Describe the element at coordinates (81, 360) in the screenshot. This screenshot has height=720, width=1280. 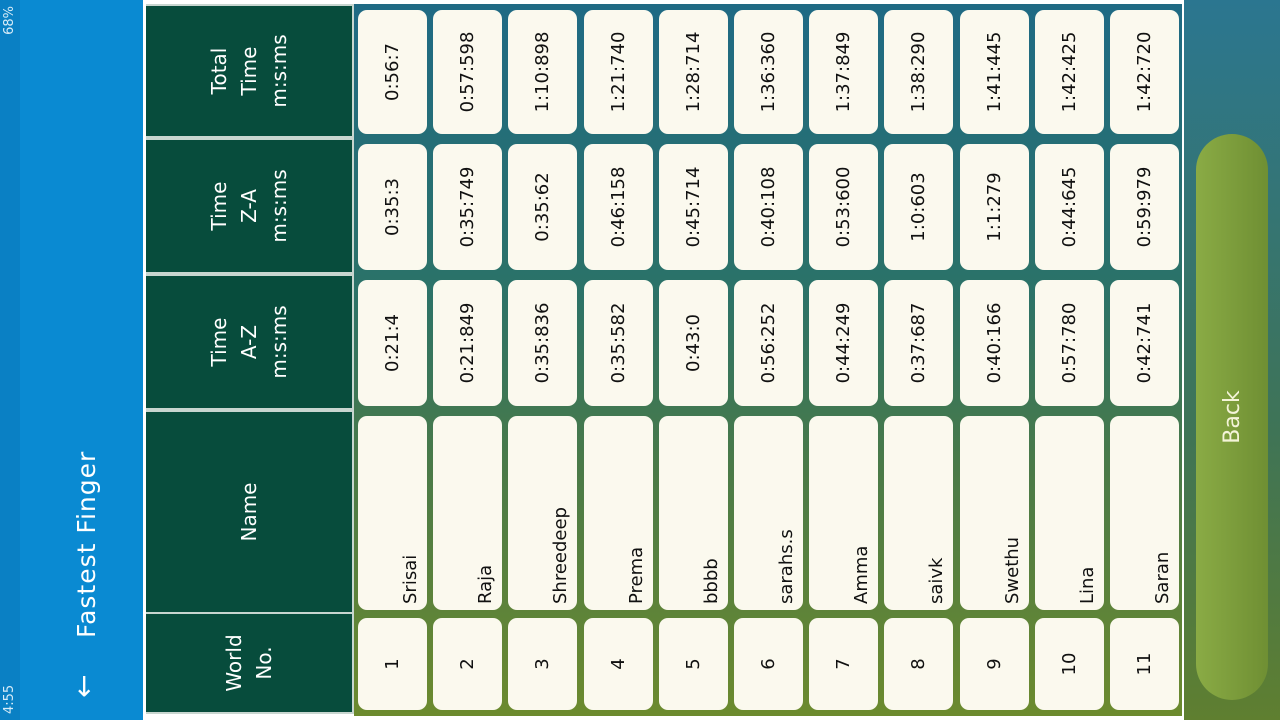
I see `app-bar: ← Fastest Finger` at that location.